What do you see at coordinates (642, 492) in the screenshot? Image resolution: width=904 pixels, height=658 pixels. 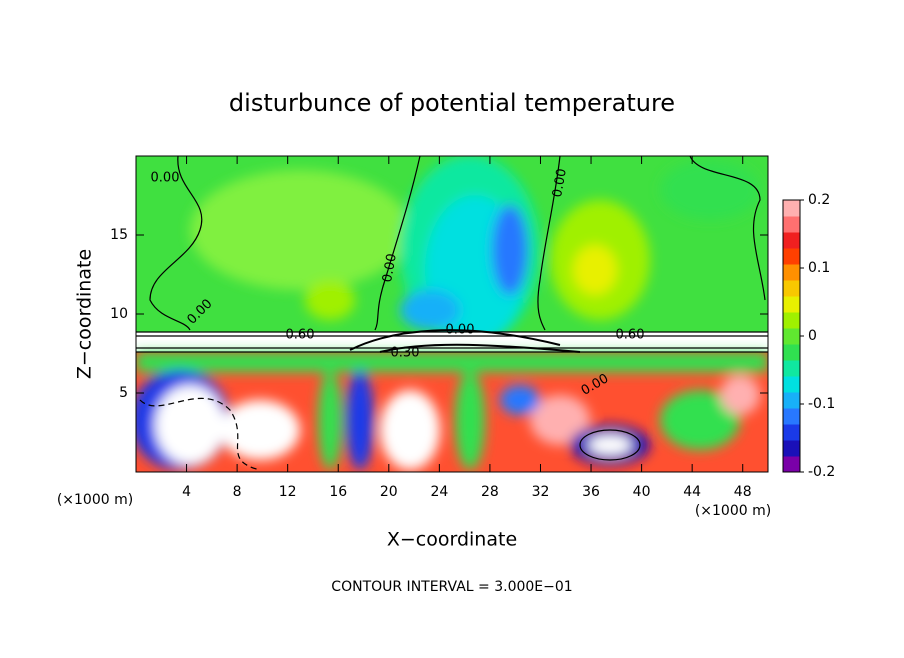 I see `x-tick-label: 40` at bounding box center [642, 492].